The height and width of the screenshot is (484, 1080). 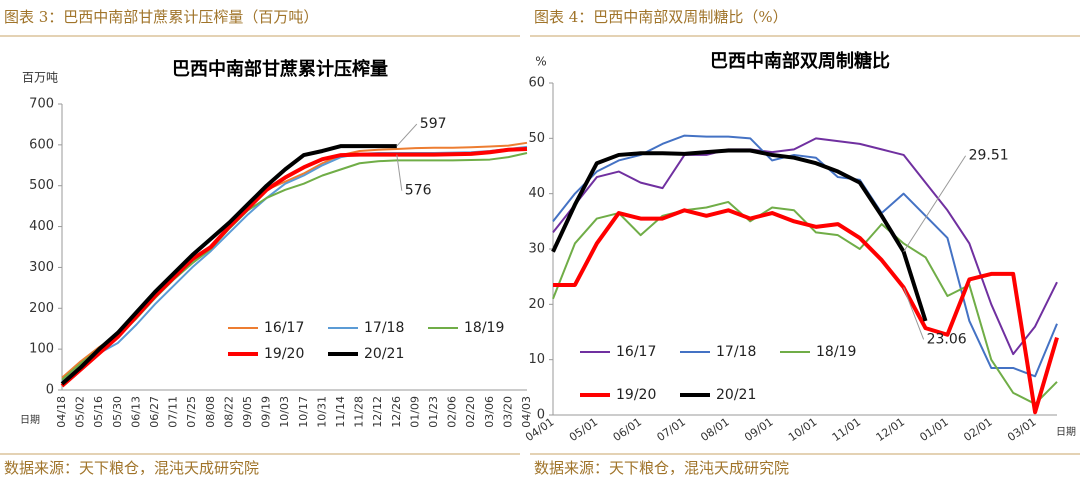 What do you see at coordinates (41, 349) in the screenshot?
I see `y-tick-label: 100` at bounding box center [41, 349].